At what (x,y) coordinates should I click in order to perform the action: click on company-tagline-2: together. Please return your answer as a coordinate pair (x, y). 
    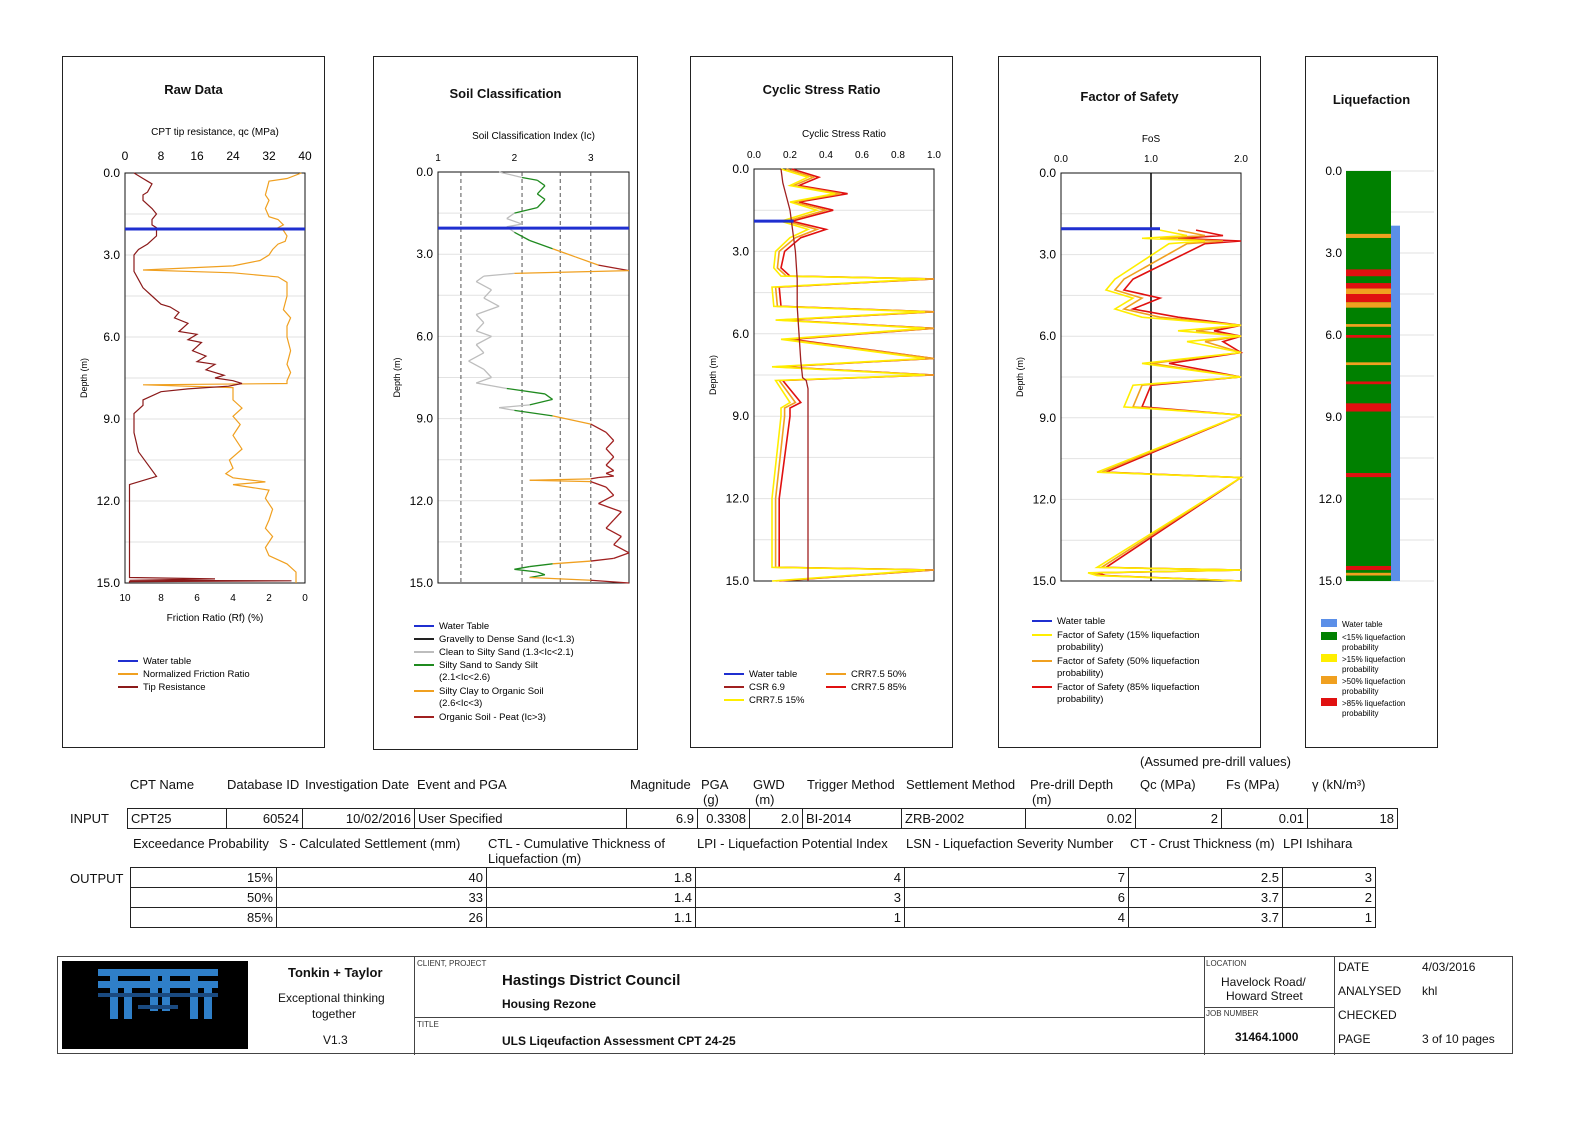
    Looking at the image, I should click on (334, 1014).